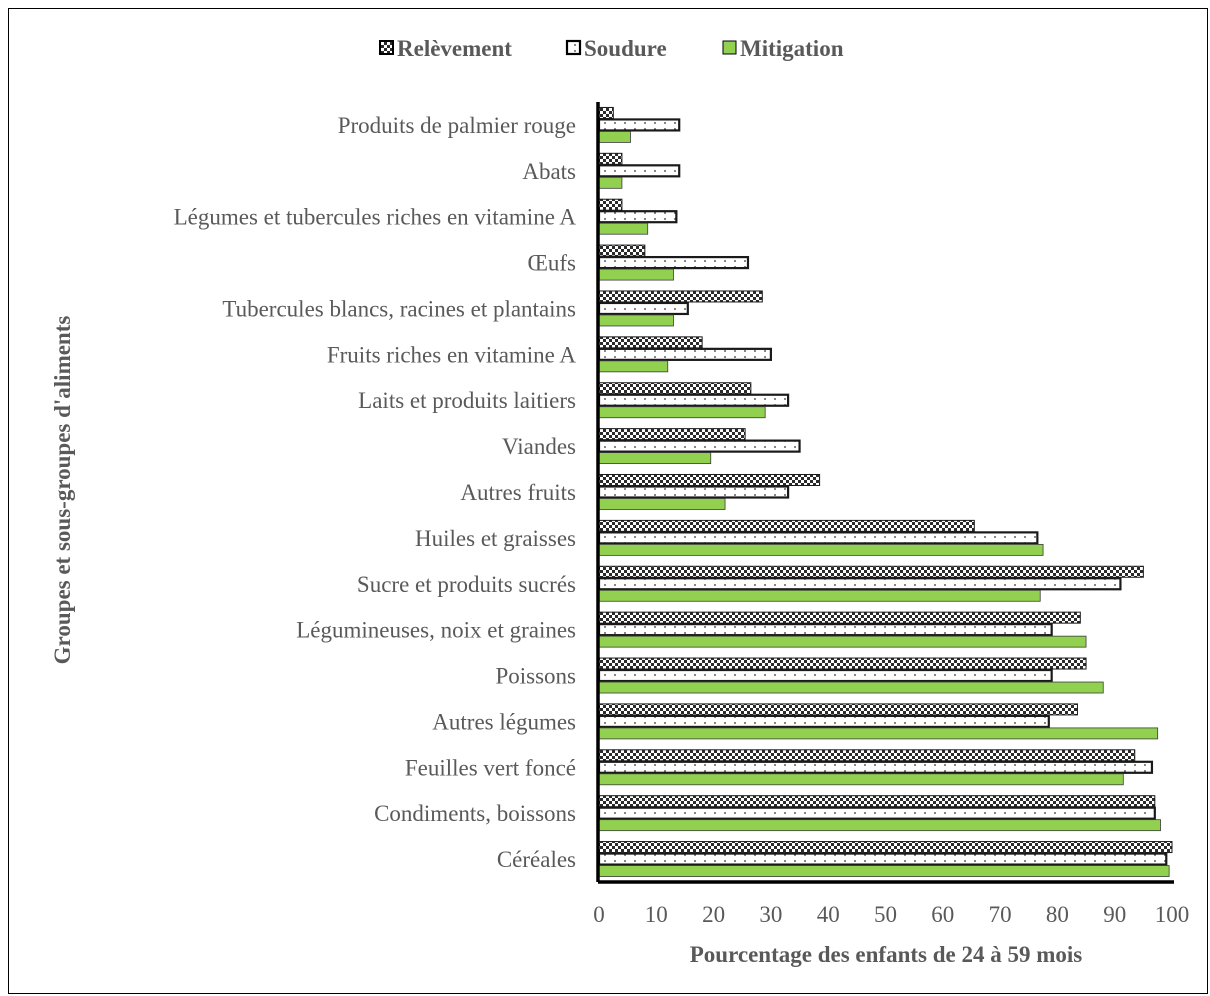 This screenshot has width=1210, height=996. I want to click on category-label-fruits-riches-en-vitamine-a: Fruits riches en vitamine A, so click(452, 354).